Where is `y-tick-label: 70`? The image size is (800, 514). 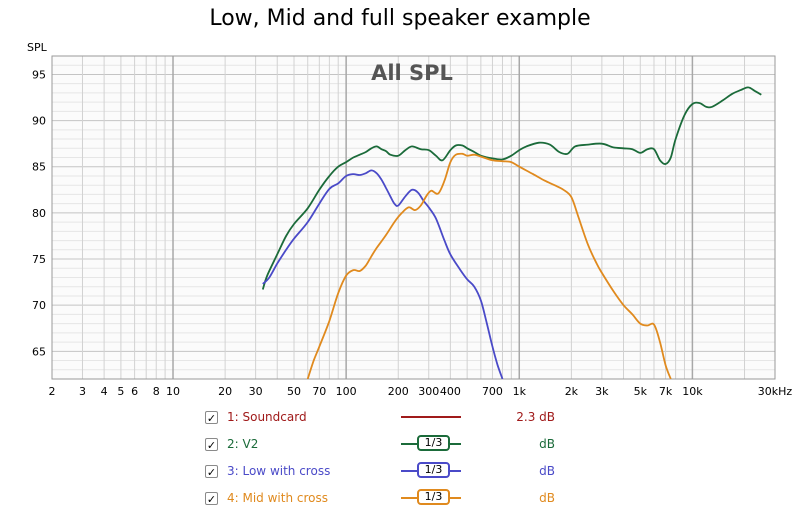 y-tick-label: 70 is located at coordinates (39, 305).